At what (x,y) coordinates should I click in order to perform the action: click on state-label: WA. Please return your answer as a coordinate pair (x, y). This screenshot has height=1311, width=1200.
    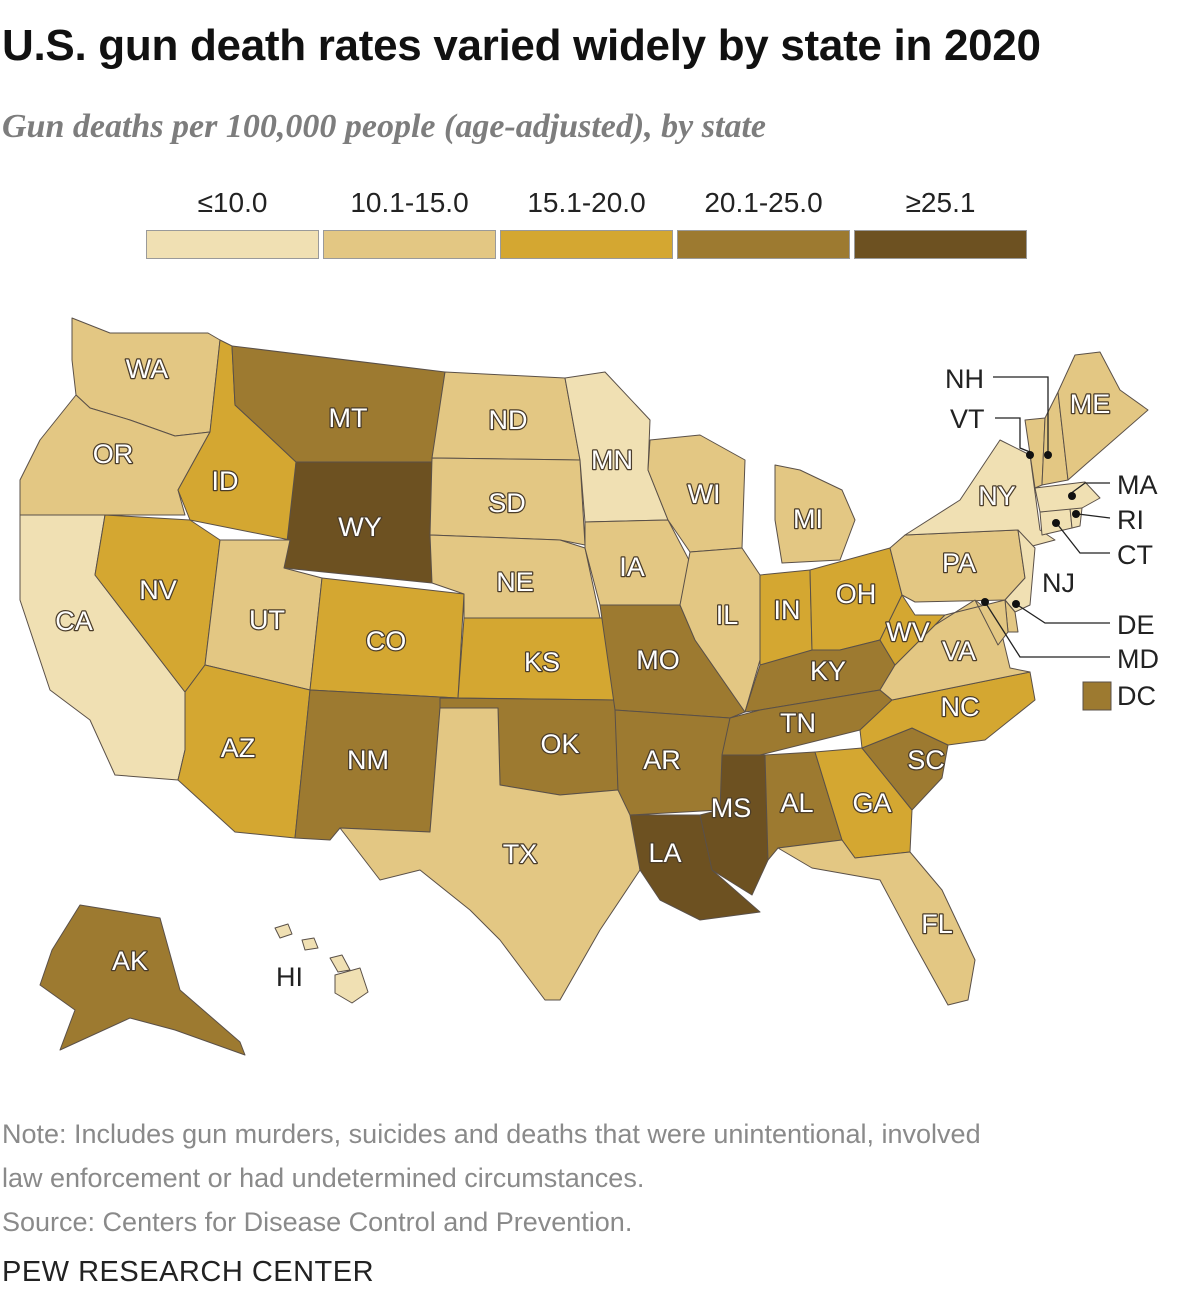
    Looking at the image, I should click on (147, 369).